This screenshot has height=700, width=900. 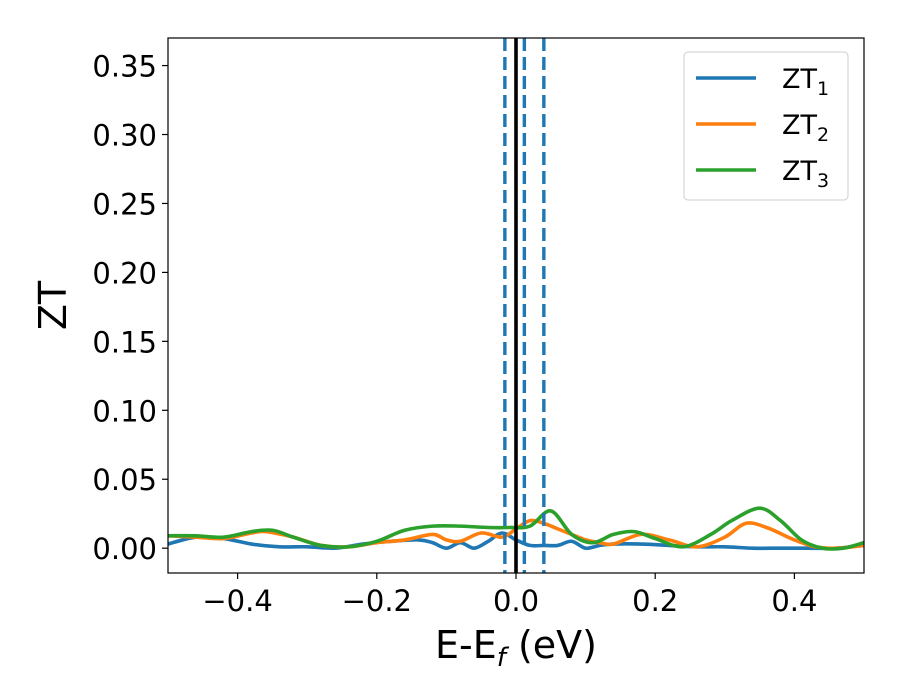 What do you see at coordinates (762, 128) in the screenshot?
I see `legend-entry-2: ZT2` at bounding box center [762, 128].